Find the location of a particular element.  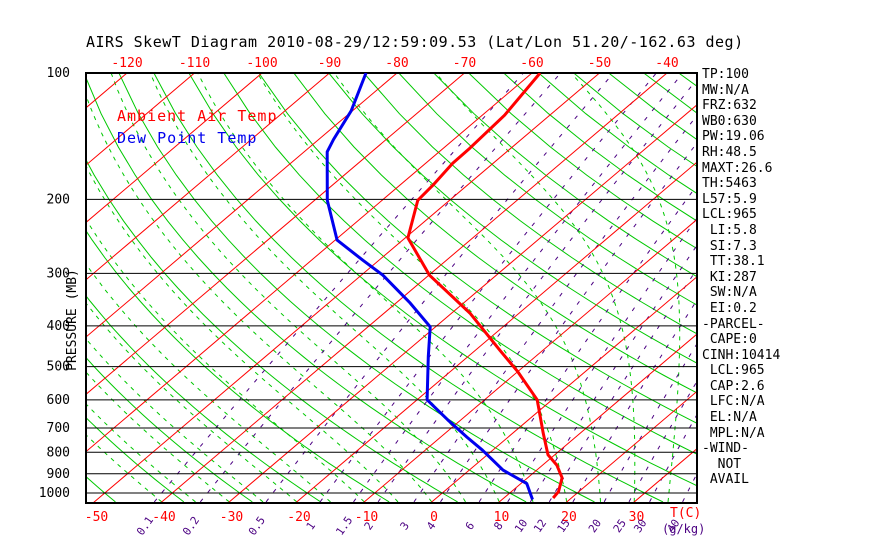

top-temp-label: -120 is located at coordinates (126, 63).